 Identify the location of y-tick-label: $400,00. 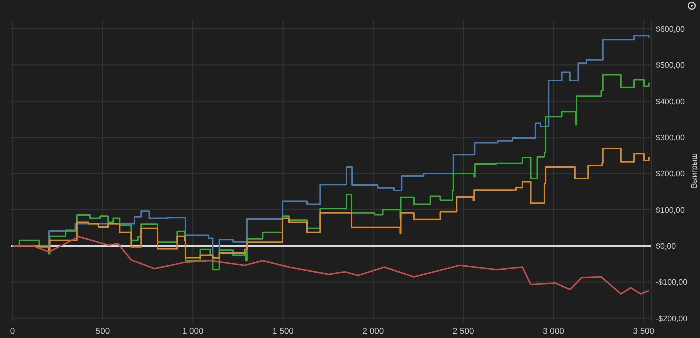
(671, 101).